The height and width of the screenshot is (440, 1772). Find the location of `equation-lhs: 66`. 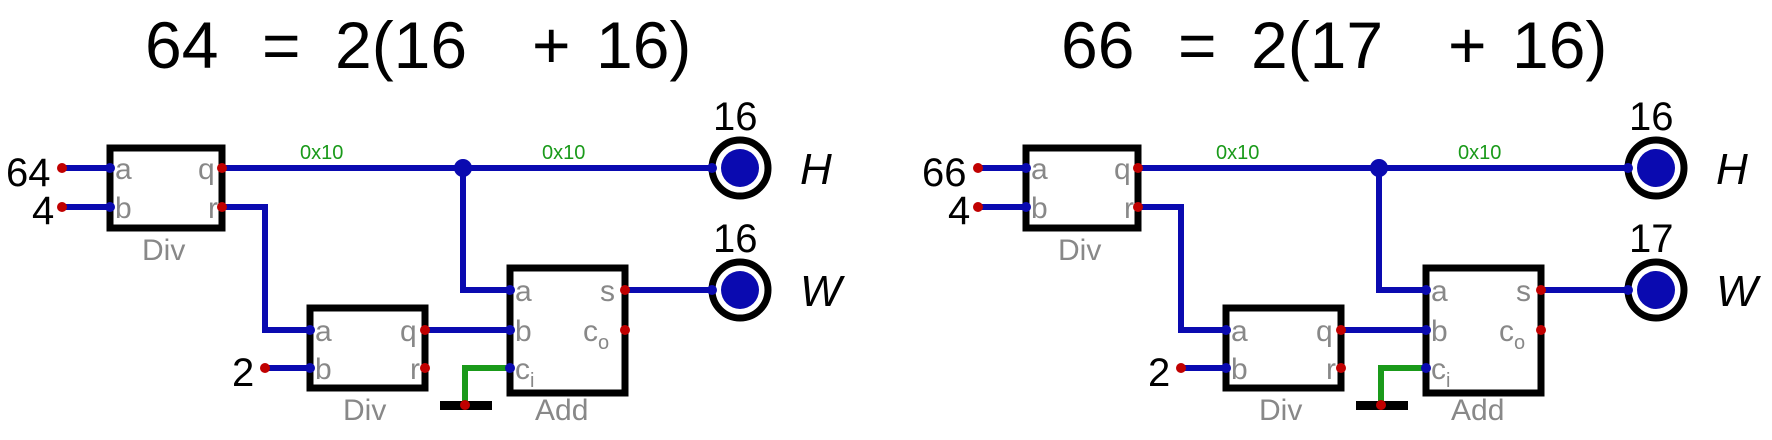

equation-lhs: 66 is located at coordinates (1097, 45).